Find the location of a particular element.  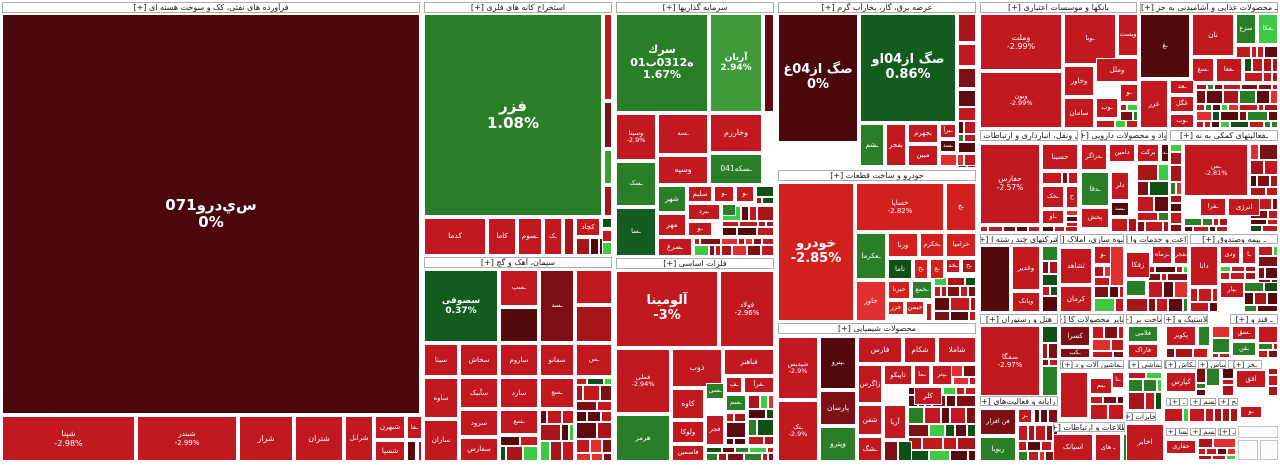

sector-header-telecom: مخابرات [+] is located at coordinates (1141, 416).